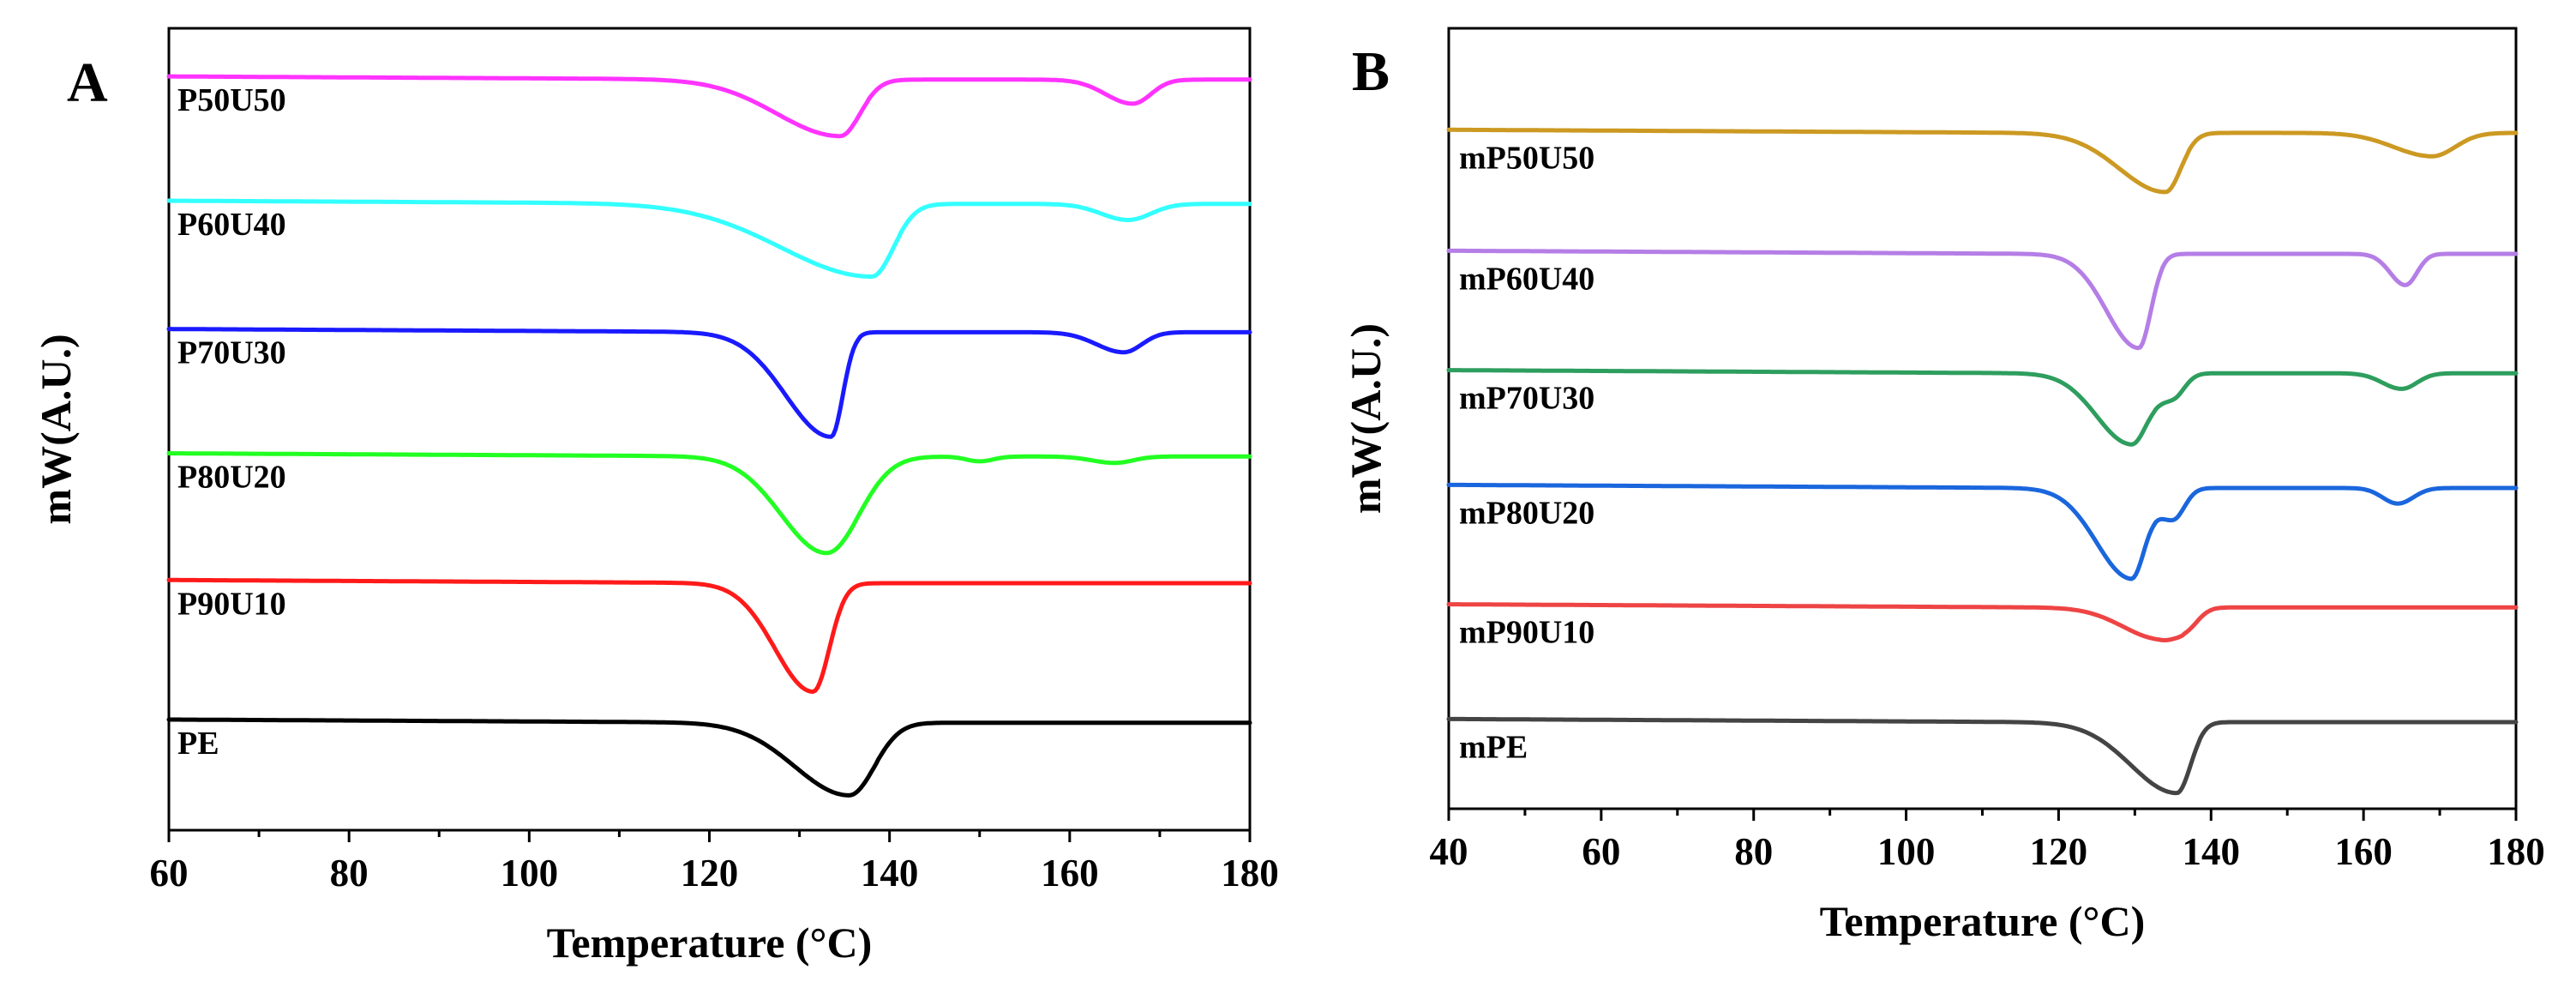  What do you see at coordinates (1526, 633) in the screenshot?
I see `series-label-mp90u10: mP90U10` at bounding box center [1526, 633].